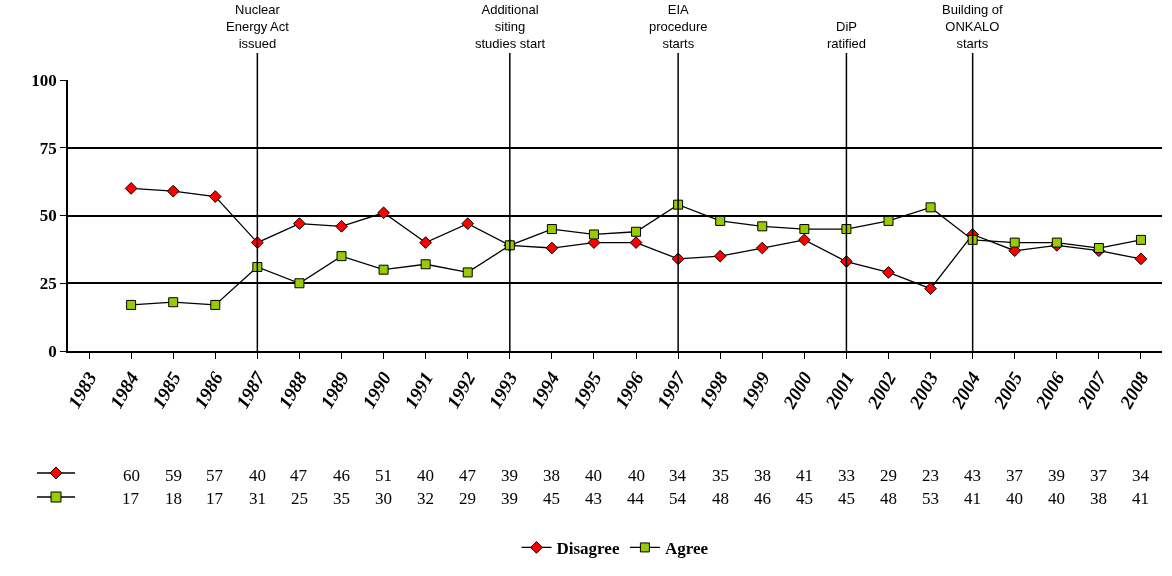  I want to click on y-tick-label: 100, so click(44, 80).